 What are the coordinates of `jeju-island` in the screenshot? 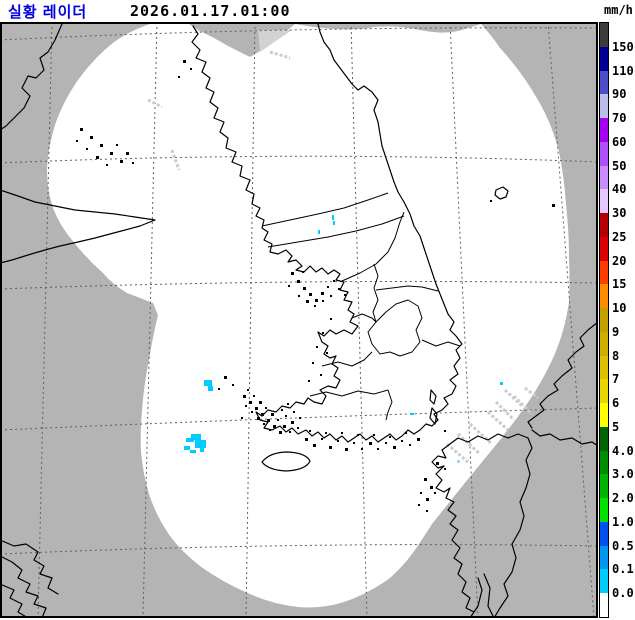 It's located at (286, 461).